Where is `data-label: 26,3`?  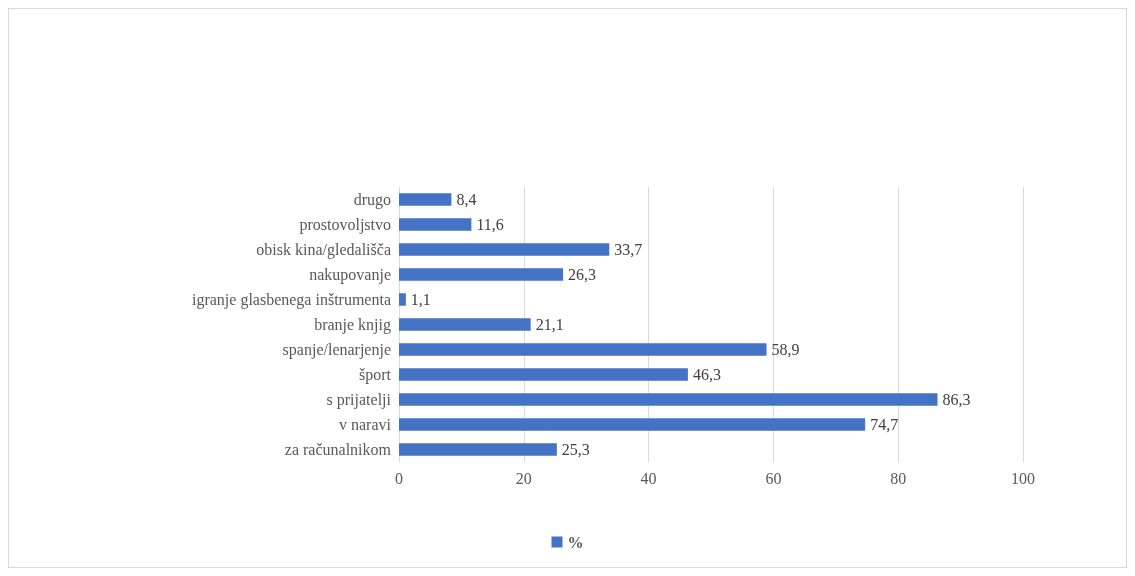
data-label: 26,3 is located at coordinates (582, 274).